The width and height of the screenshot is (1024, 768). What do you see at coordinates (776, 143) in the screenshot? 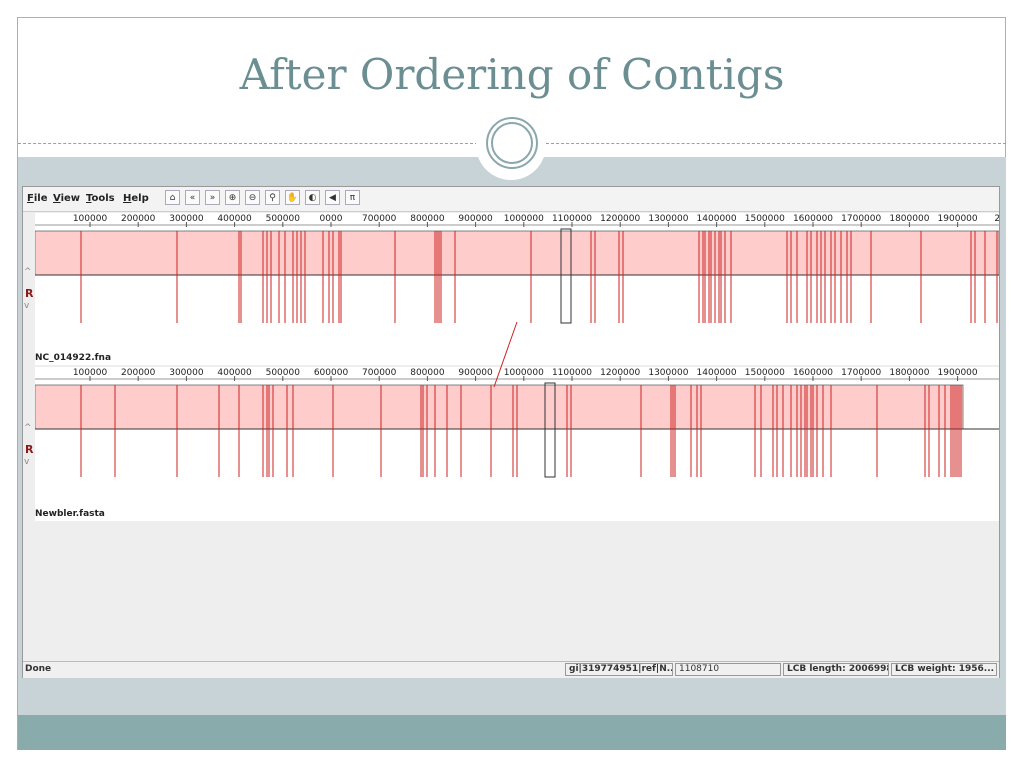
I see `divider-right` at bounding box center [776, 143].